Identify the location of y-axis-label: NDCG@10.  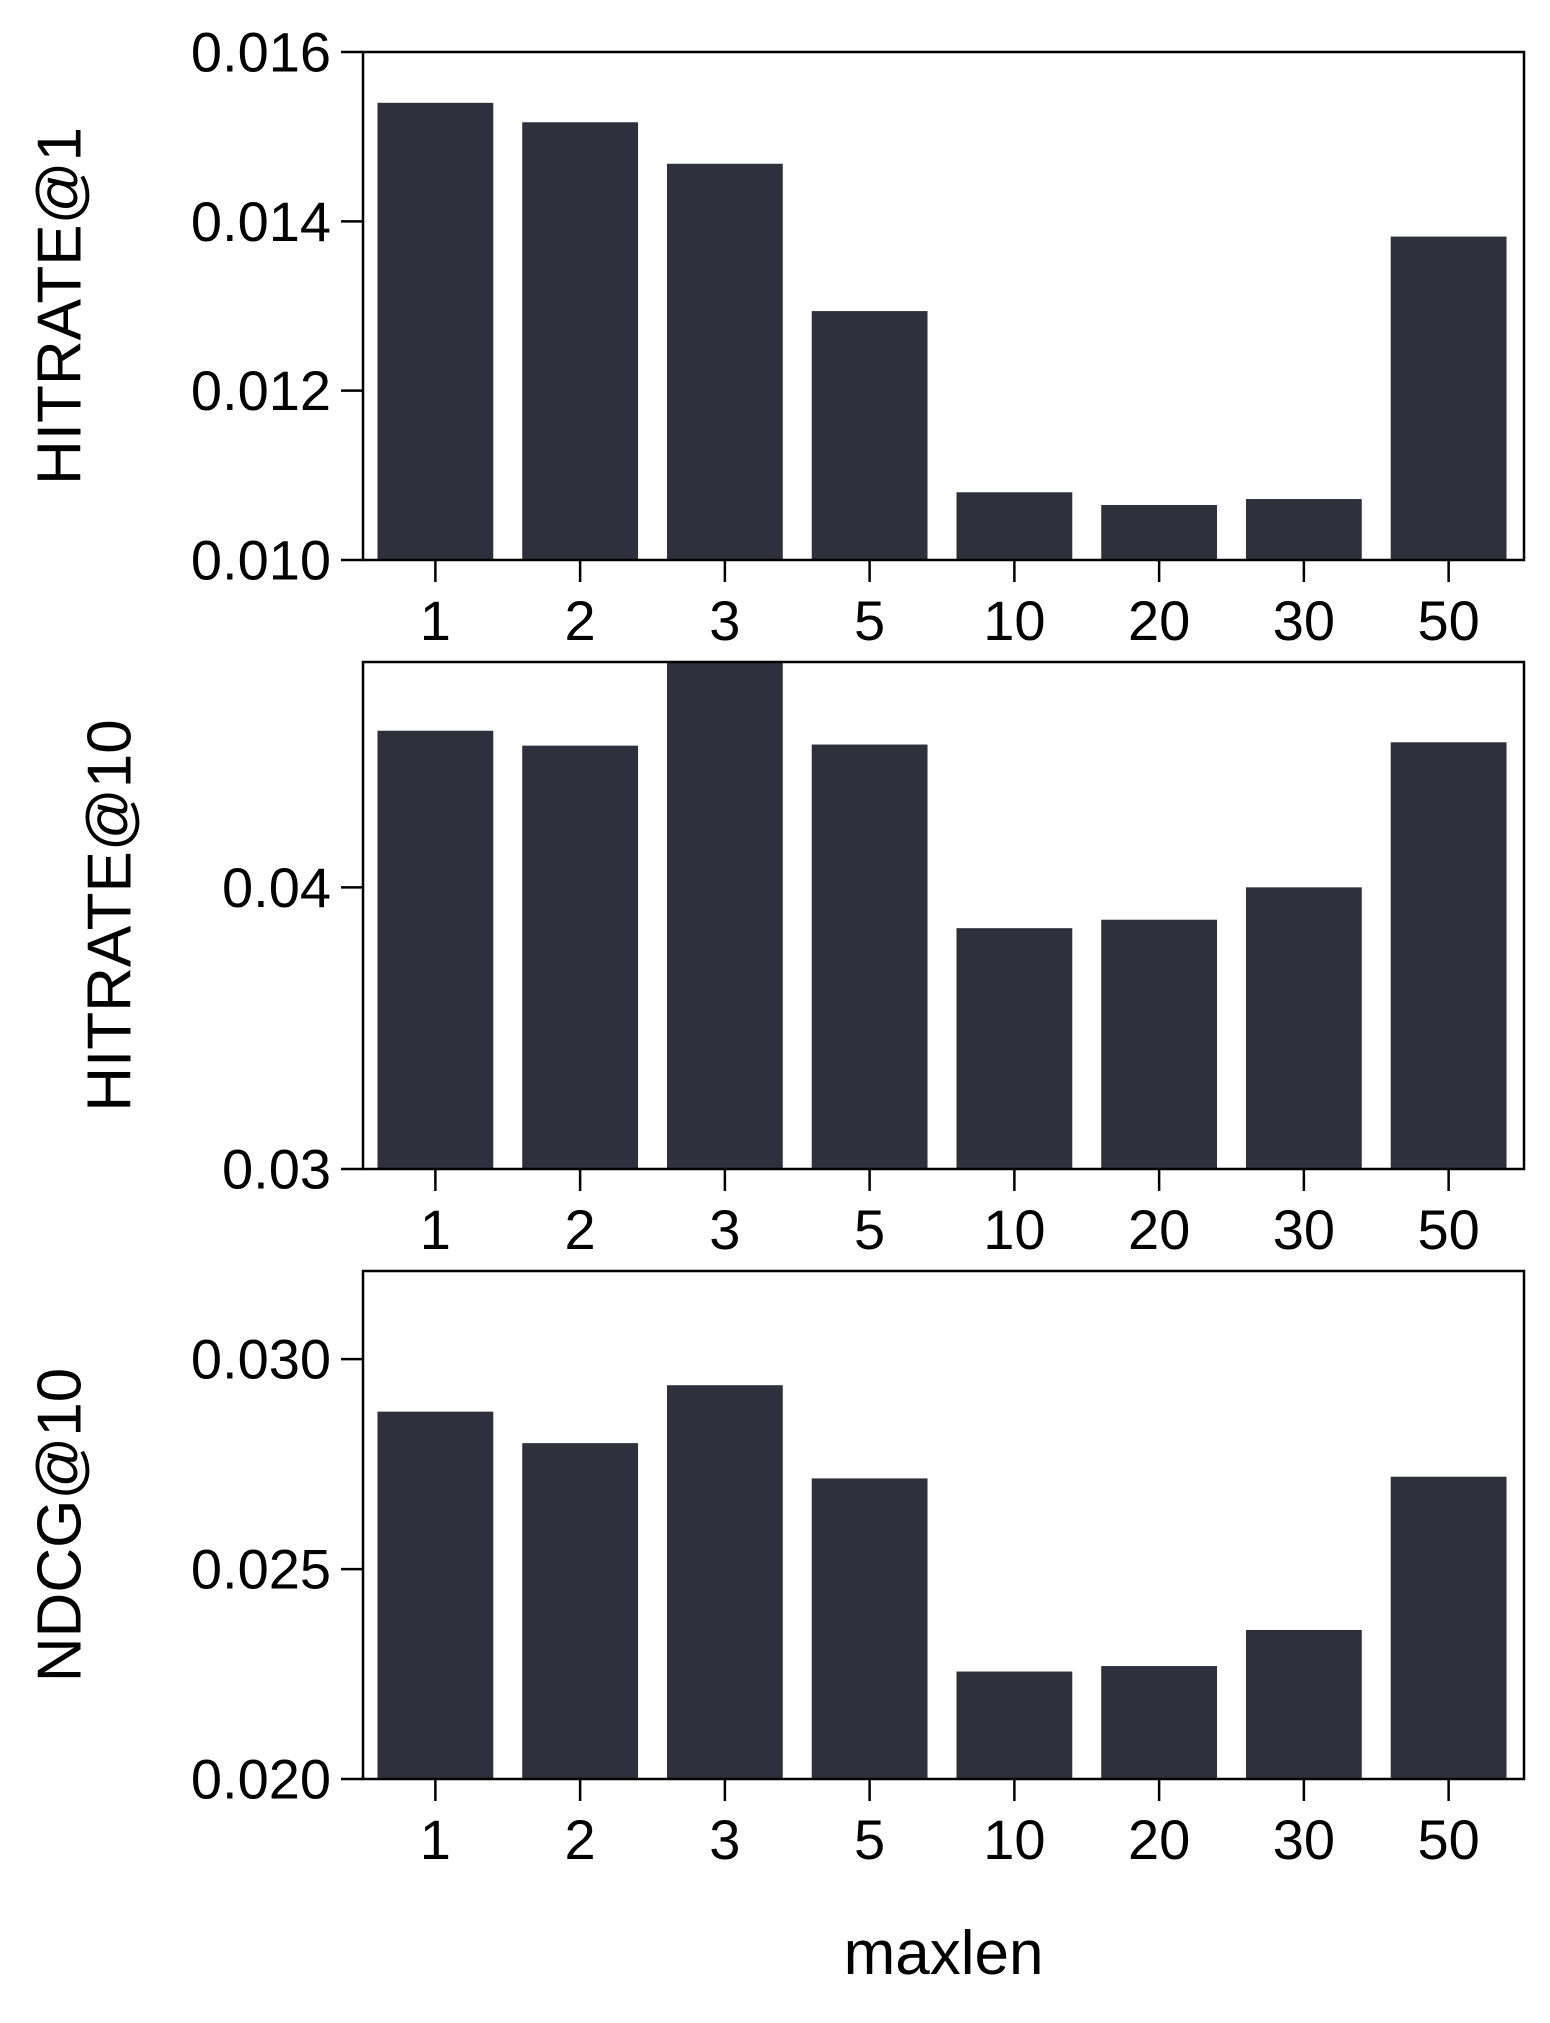
(60, 1525).